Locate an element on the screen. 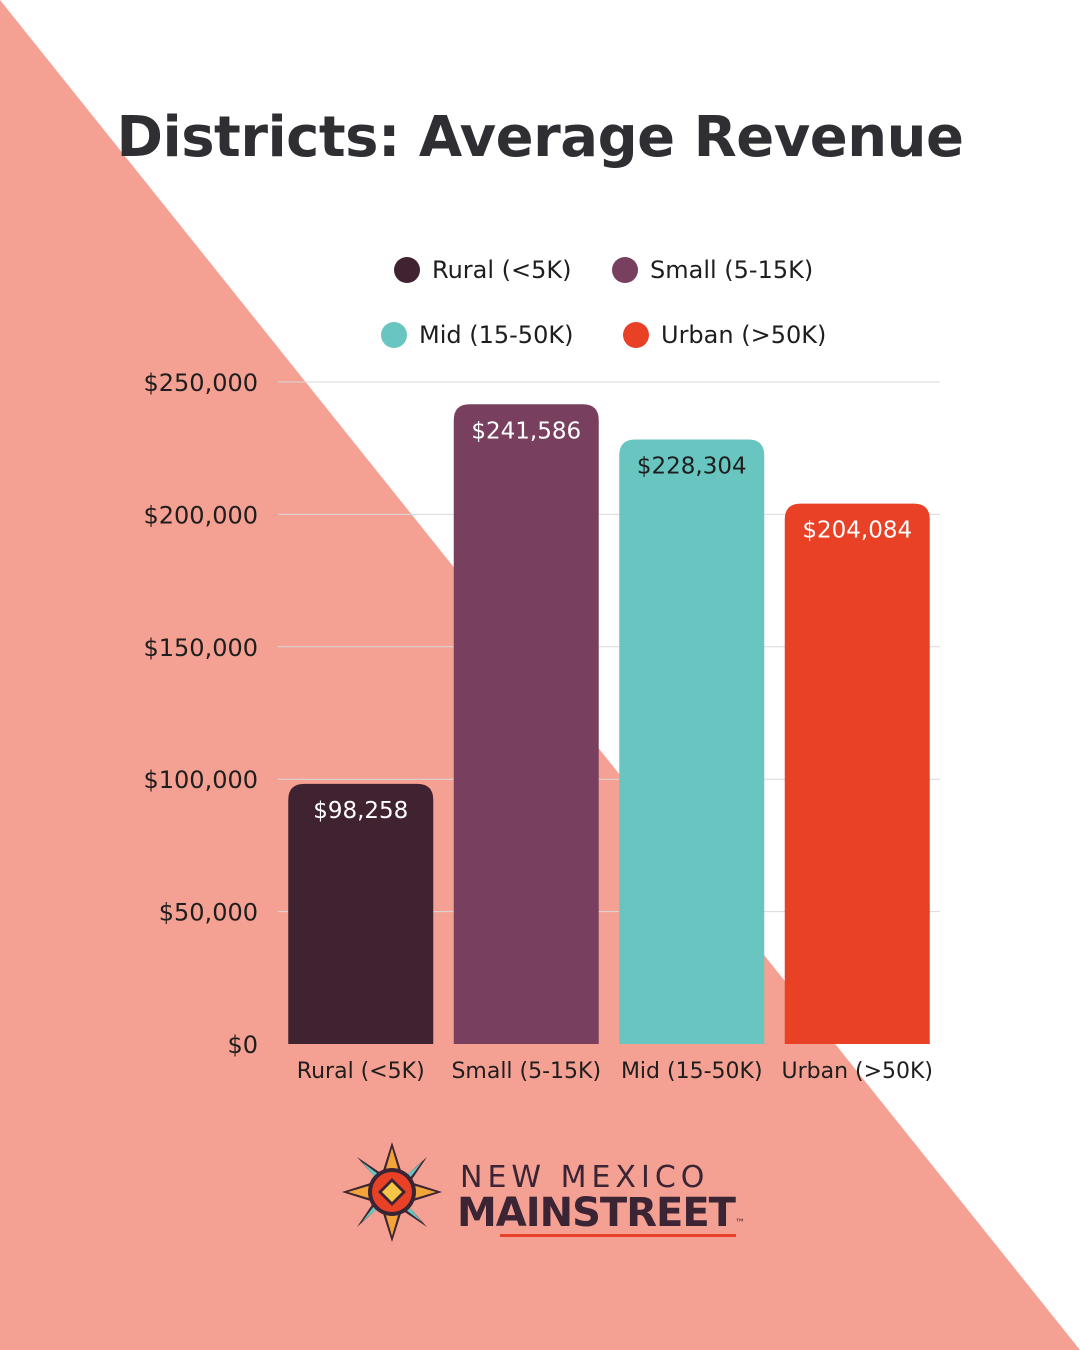 The height and width of the screenshot is (1350, 1080). legend-item-small: Small (5-15K) is located at coordinates (712, 270).